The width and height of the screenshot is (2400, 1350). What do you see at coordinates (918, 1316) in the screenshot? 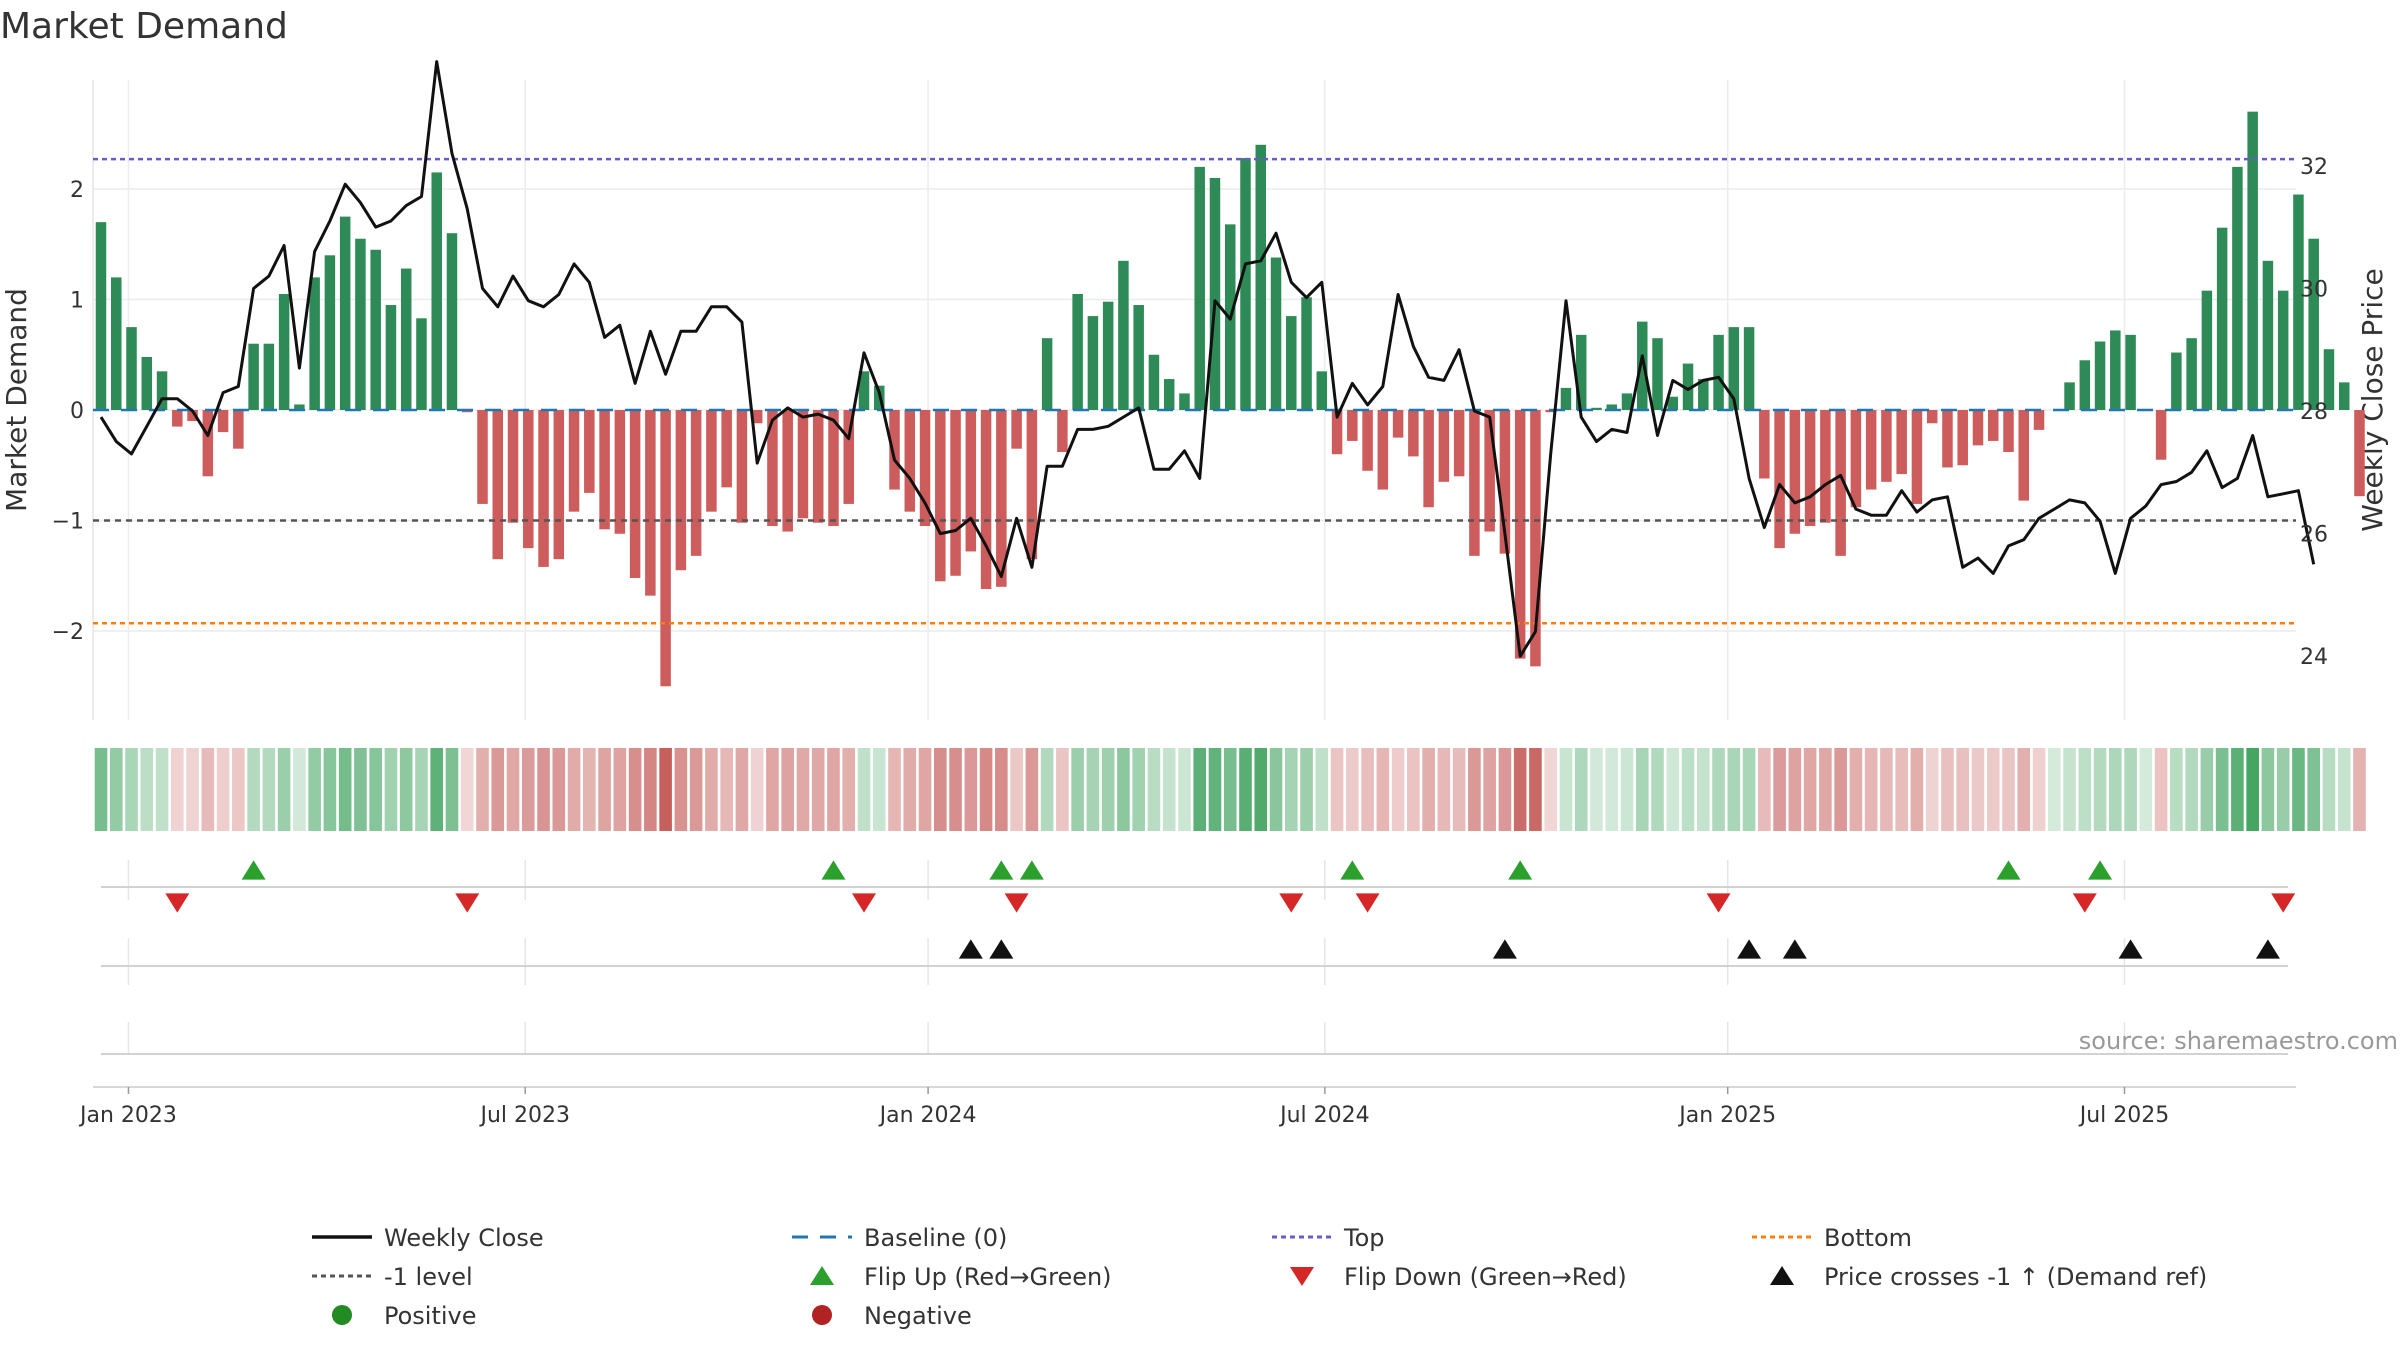
I see `legend-label: Negative` at bounding box center [918, 1316].